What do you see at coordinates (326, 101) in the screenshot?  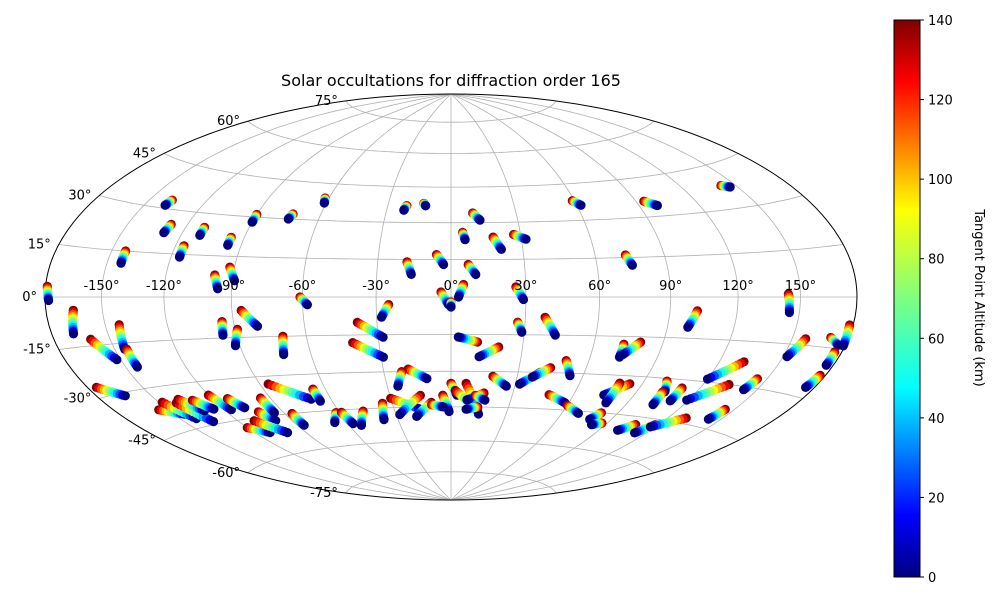 I see `lat-tick-label: 75°` at bounding box center [326, 101].